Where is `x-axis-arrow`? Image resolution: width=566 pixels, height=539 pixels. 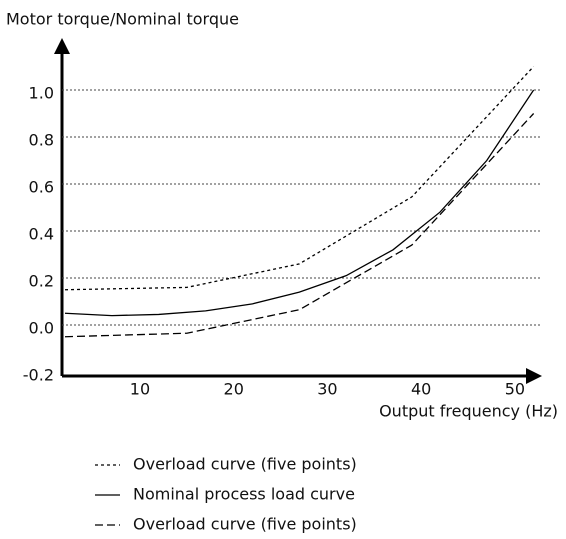 x-axis-arrow is located at coordinates (534, 376).